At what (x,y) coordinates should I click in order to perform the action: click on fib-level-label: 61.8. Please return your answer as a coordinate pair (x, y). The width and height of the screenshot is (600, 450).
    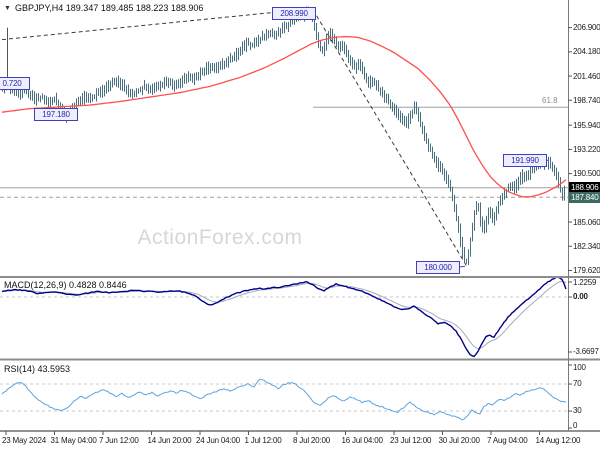
    Looking at the image, I should click on (550, 101).